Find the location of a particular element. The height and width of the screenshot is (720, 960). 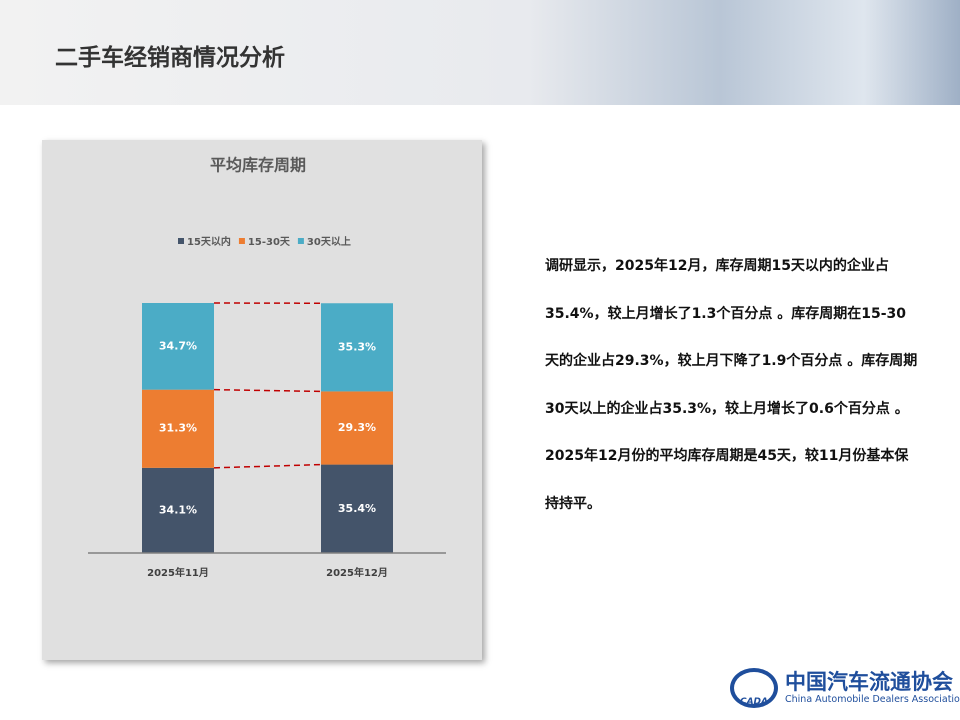

header-band is located at coordinates (480, 52).